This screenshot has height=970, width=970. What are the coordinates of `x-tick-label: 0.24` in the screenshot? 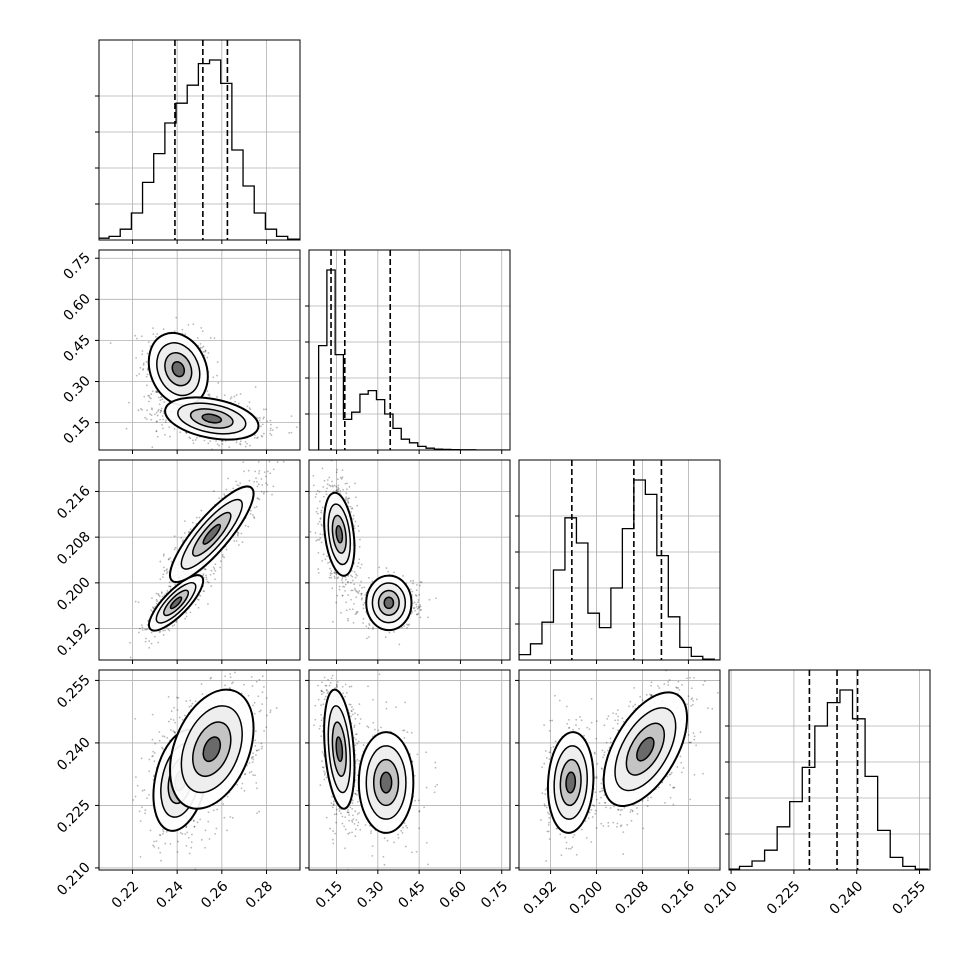 It's located at (169, 894).